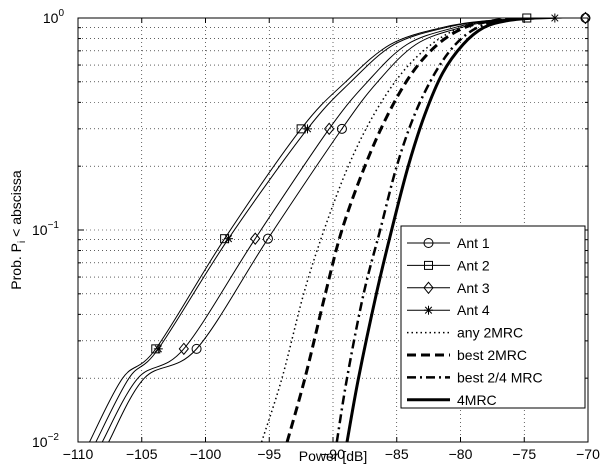 The image size is (600, 471). I want to click on x-tick-label: −90, so click(333, 454).